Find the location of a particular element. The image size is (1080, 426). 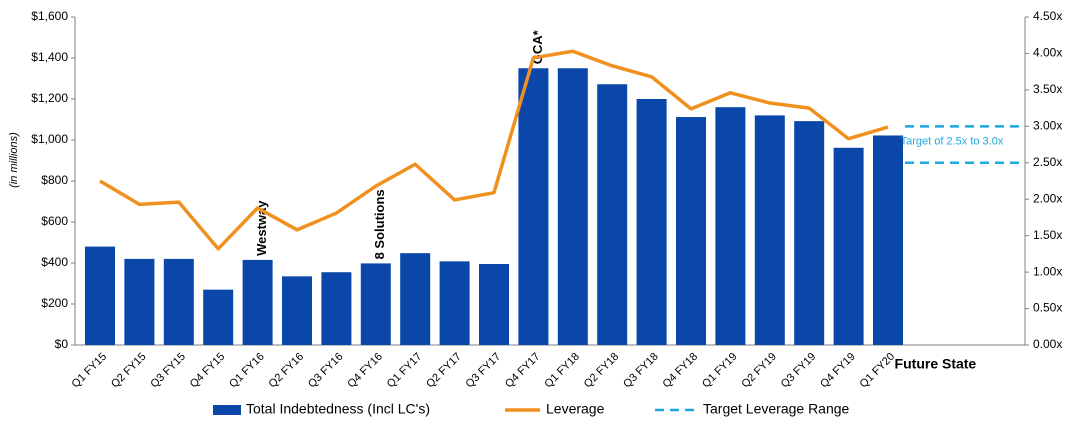

x-tick-label: Q1 FY17 is located at coordinates (405, 371).